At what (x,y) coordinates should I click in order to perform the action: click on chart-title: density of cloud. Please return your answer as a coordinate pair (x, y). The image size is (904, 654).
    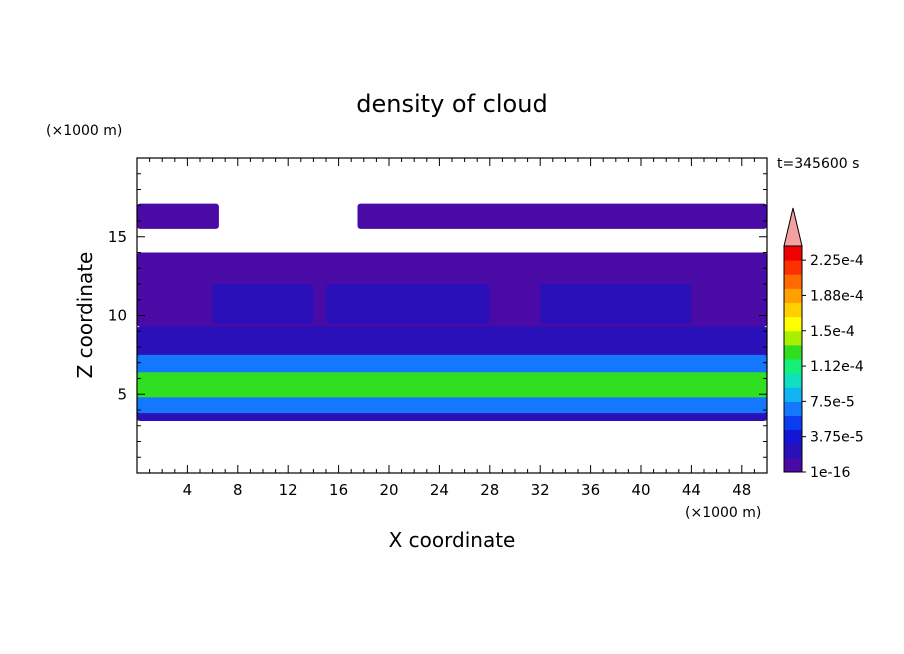
    Looking at the image, I should click on (451, 104).